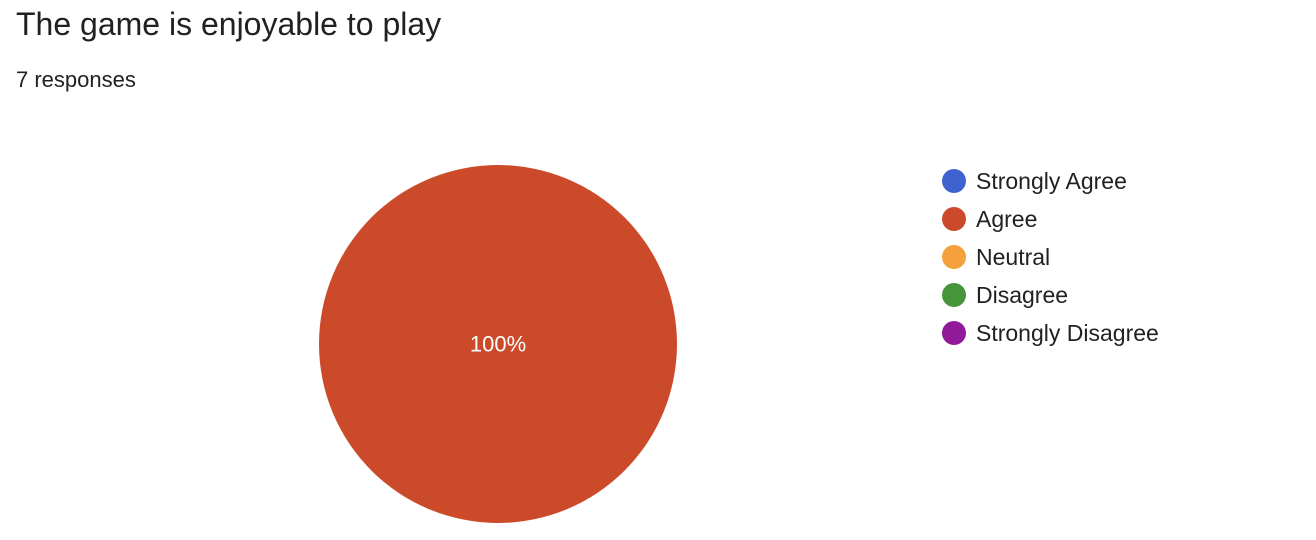 The width and height of the screenshot is (1316, 540). I want to click on legend-label: Agree, so click(1007, 219).